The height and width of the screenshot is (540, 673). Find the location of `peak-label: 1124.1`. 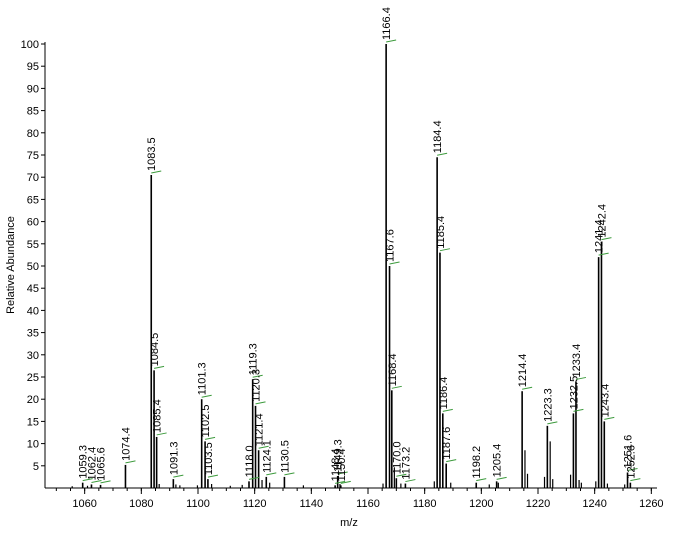

peak-label: 1124.1 is located at coordinates (267, 456).